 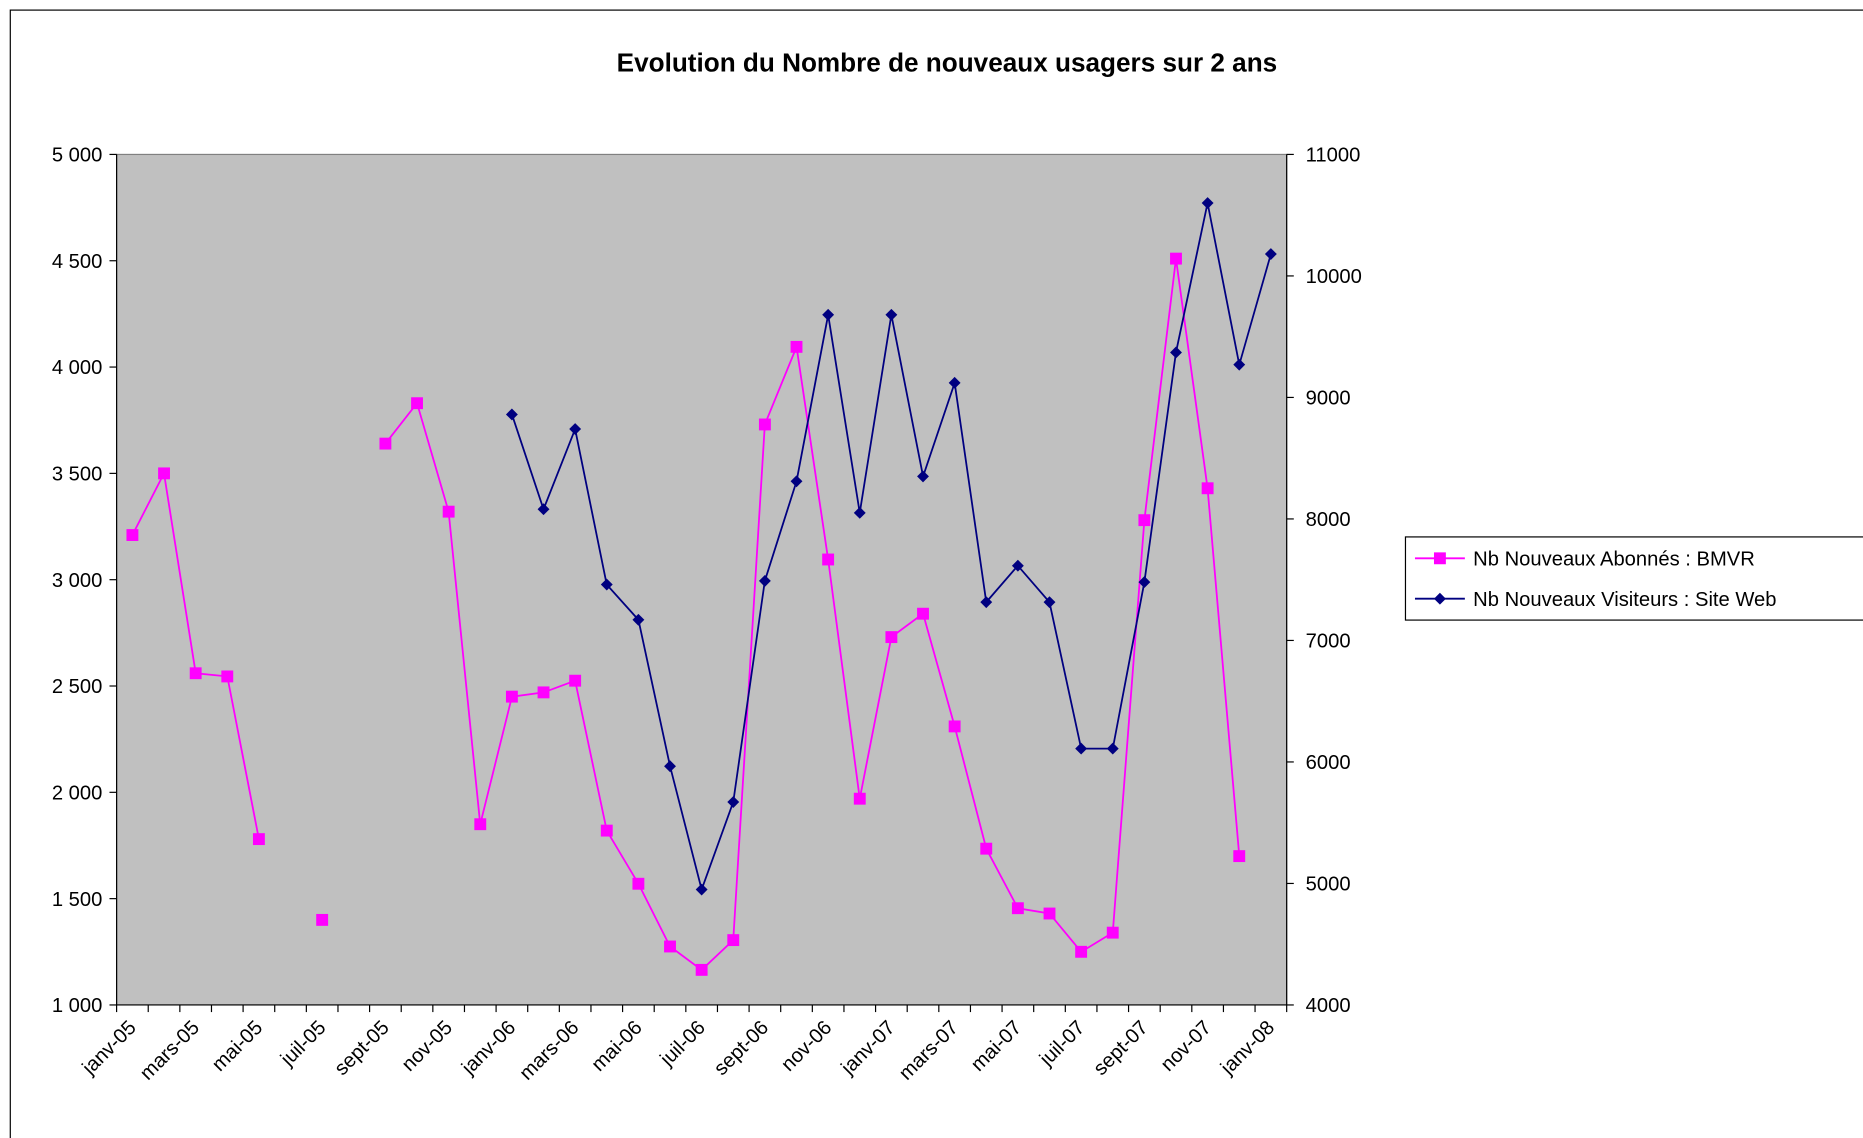 I want to click on y-tick-label: 1 500, so click(x=77, y=900).